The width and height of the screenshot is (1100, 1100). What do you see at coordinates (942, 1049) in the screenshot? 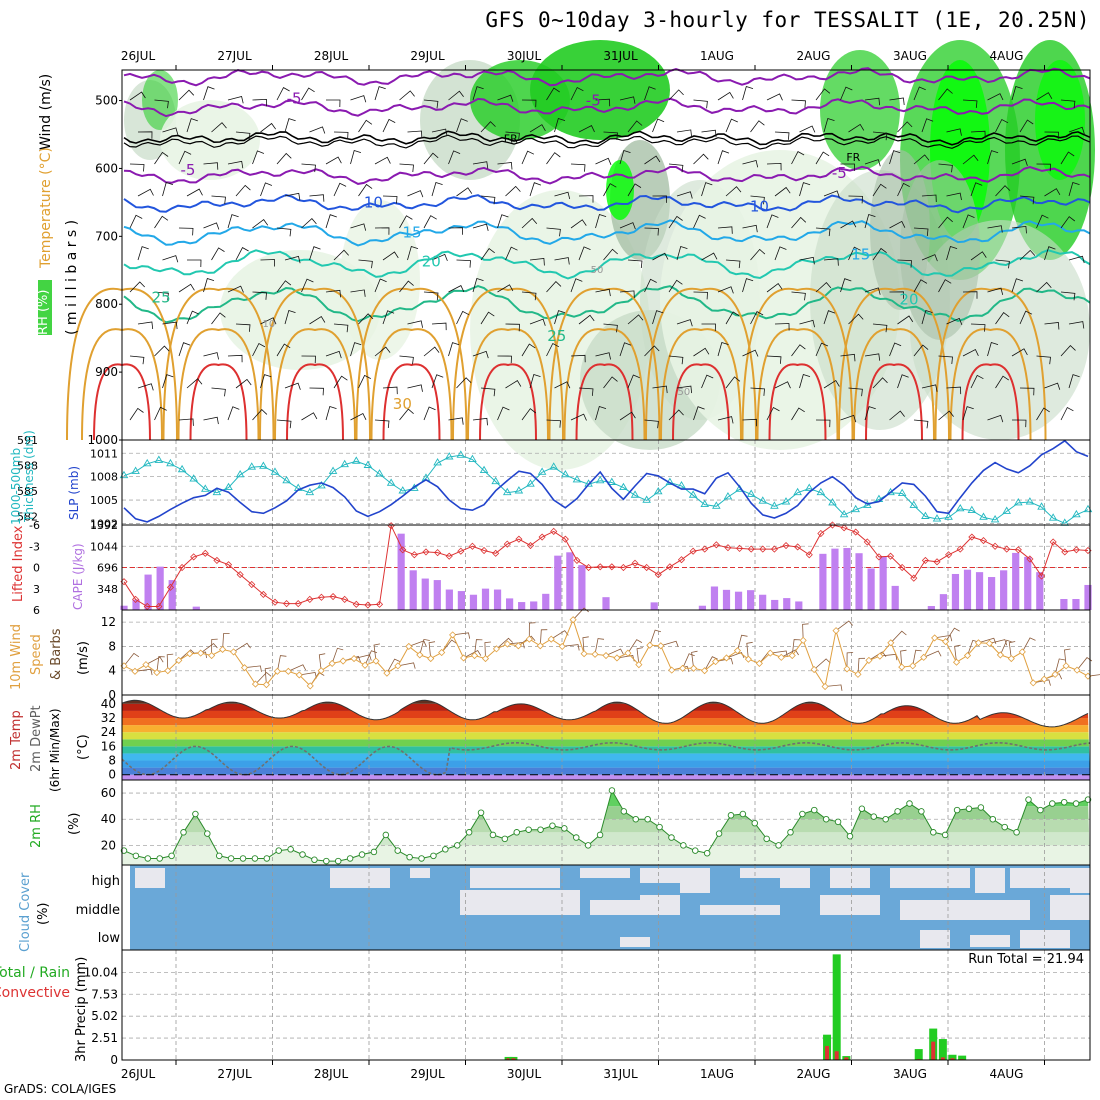
I see `precip-total-bar` at bounding box center [942, 1049].